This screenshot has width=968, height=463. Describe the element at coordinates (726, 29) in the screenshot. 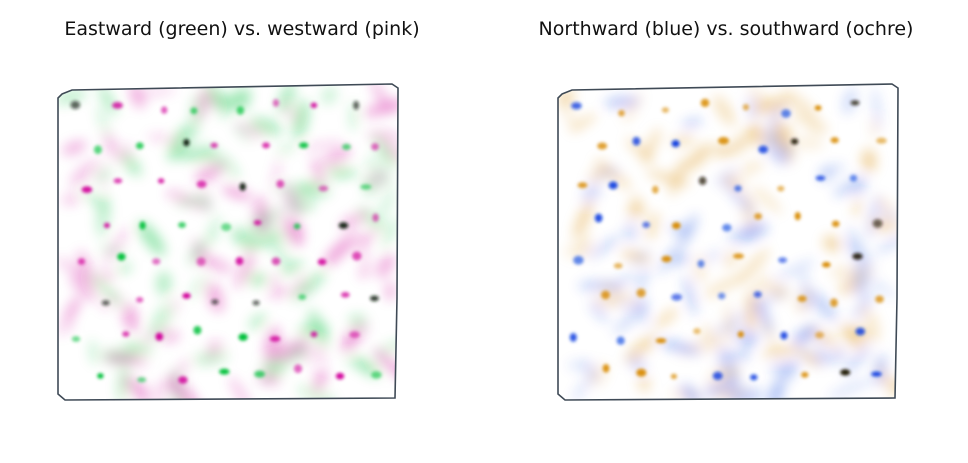

I see `panel-title: Northward (blue) vs. southward (ochre)` at that location.